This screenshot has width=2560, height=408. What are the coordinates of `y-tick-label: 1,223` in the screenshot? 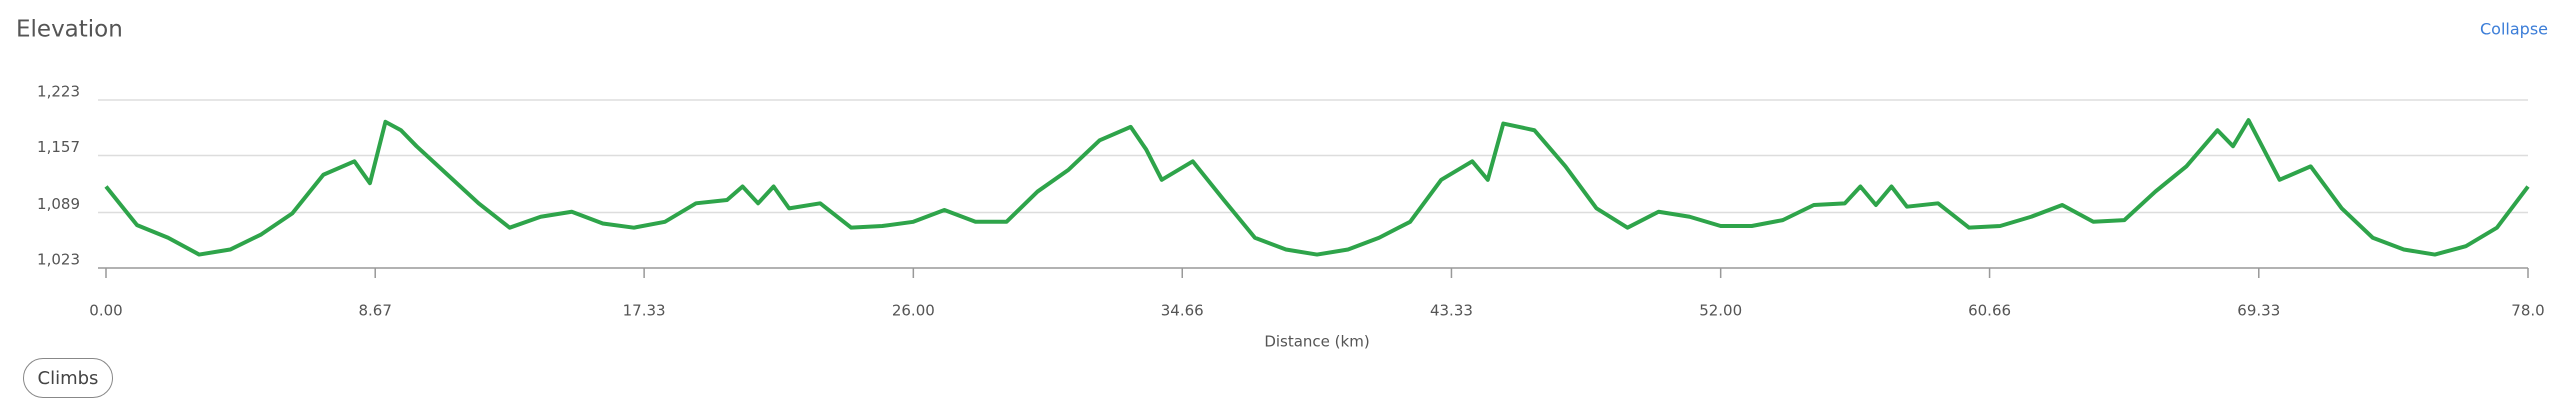 It's located at (58, 92).